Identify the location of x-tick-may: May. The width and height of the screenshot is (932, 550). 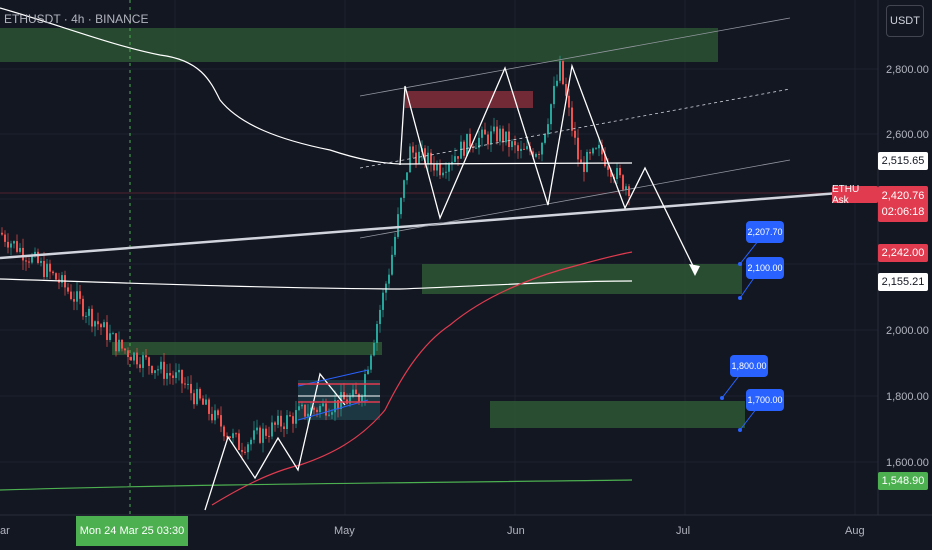
(344, 531).